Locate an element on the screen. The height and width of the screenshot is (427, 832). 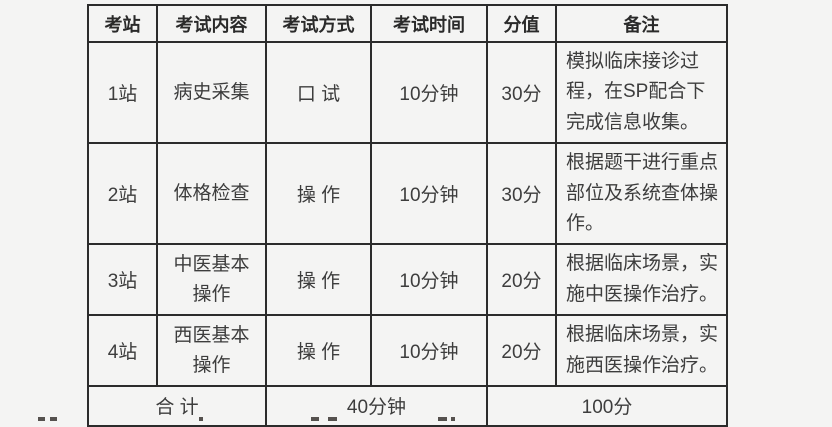
col-header-content: 考试内容 is located at coordinates (211, 23).